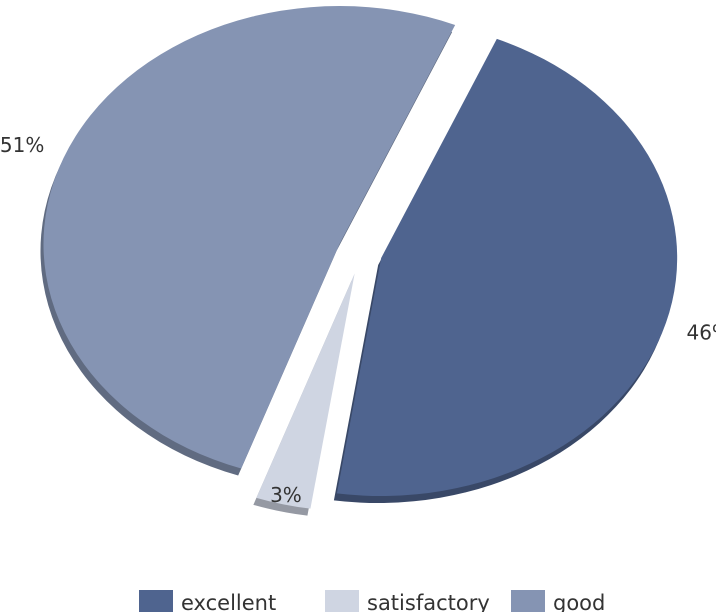  I want to click on legend: excellent satisfactory good, so click(372, 602).